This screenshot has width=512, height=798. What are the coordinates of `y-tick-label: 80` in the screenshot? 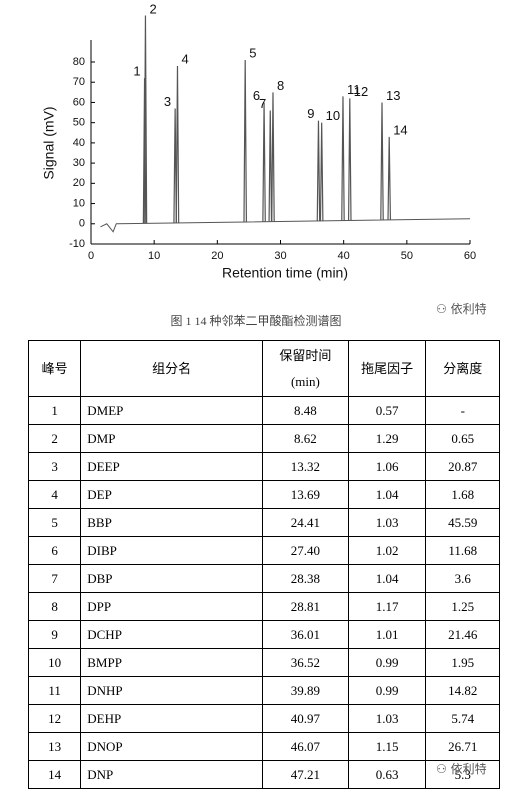 It's located at (79, 62).